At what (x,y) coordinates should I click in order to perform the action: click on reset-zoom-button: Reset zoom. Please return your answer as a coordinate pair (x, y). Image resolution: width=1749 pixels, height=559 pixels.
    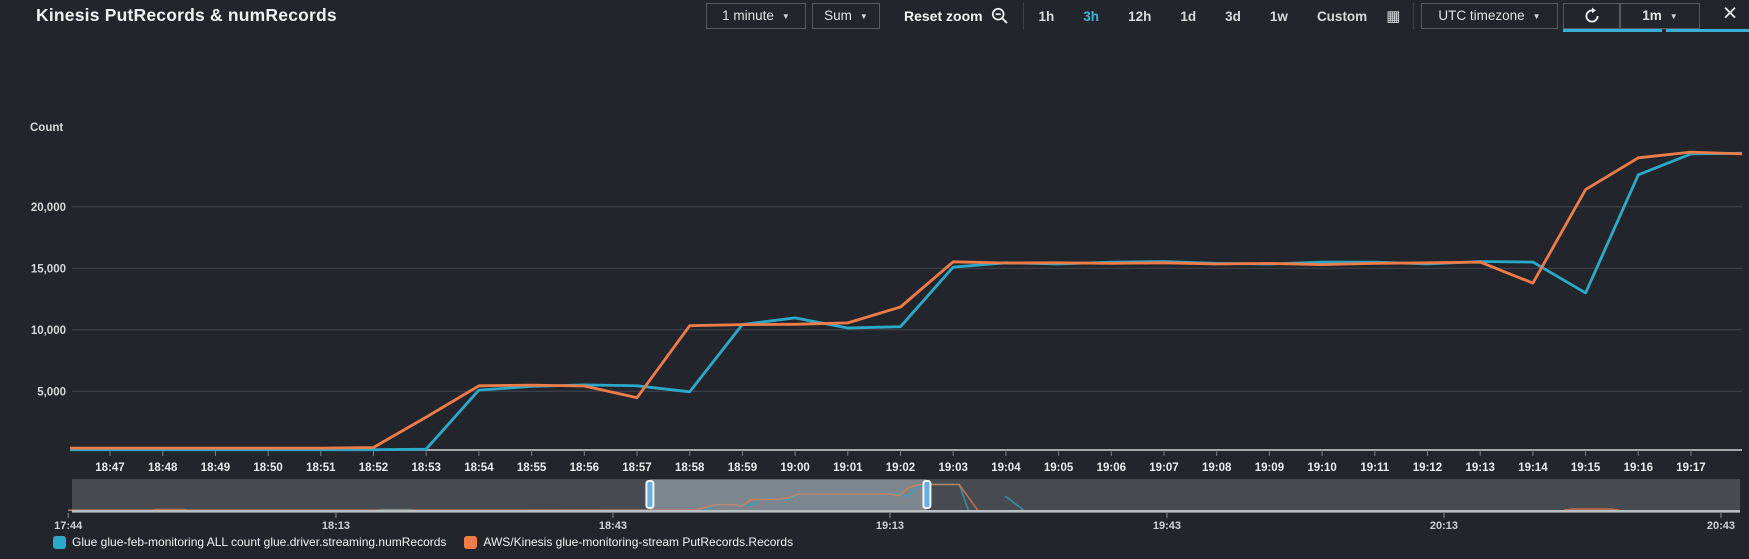
    Looking at the image, I should click on (956, 16).